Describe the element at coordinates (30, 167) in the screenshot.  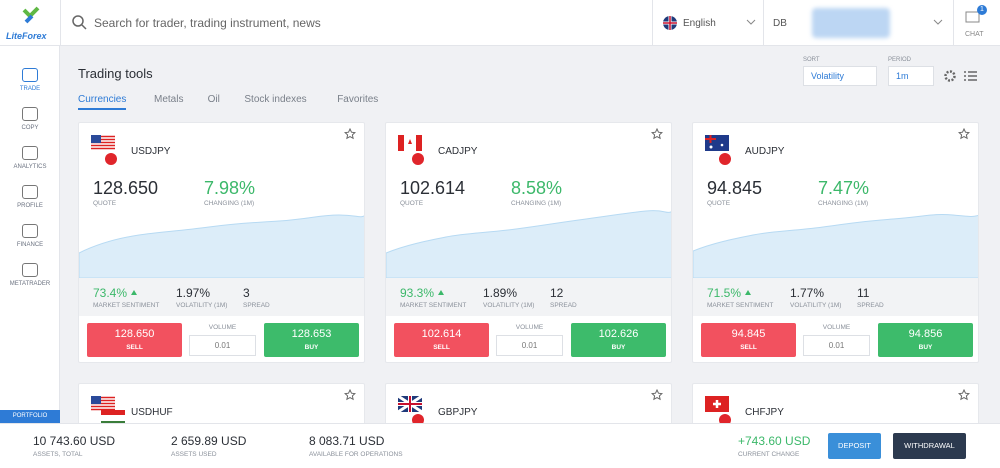
I see `sidebar-item: ANALYTICS` at that location.